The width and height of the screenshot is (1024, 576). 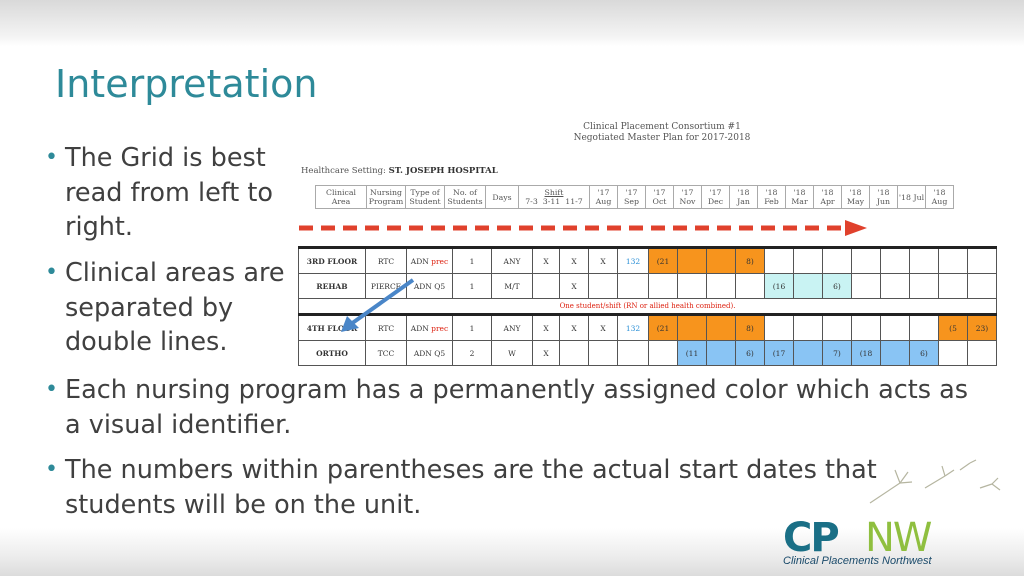 I want to click on month-cell: (5, so click(x=953, y=327).